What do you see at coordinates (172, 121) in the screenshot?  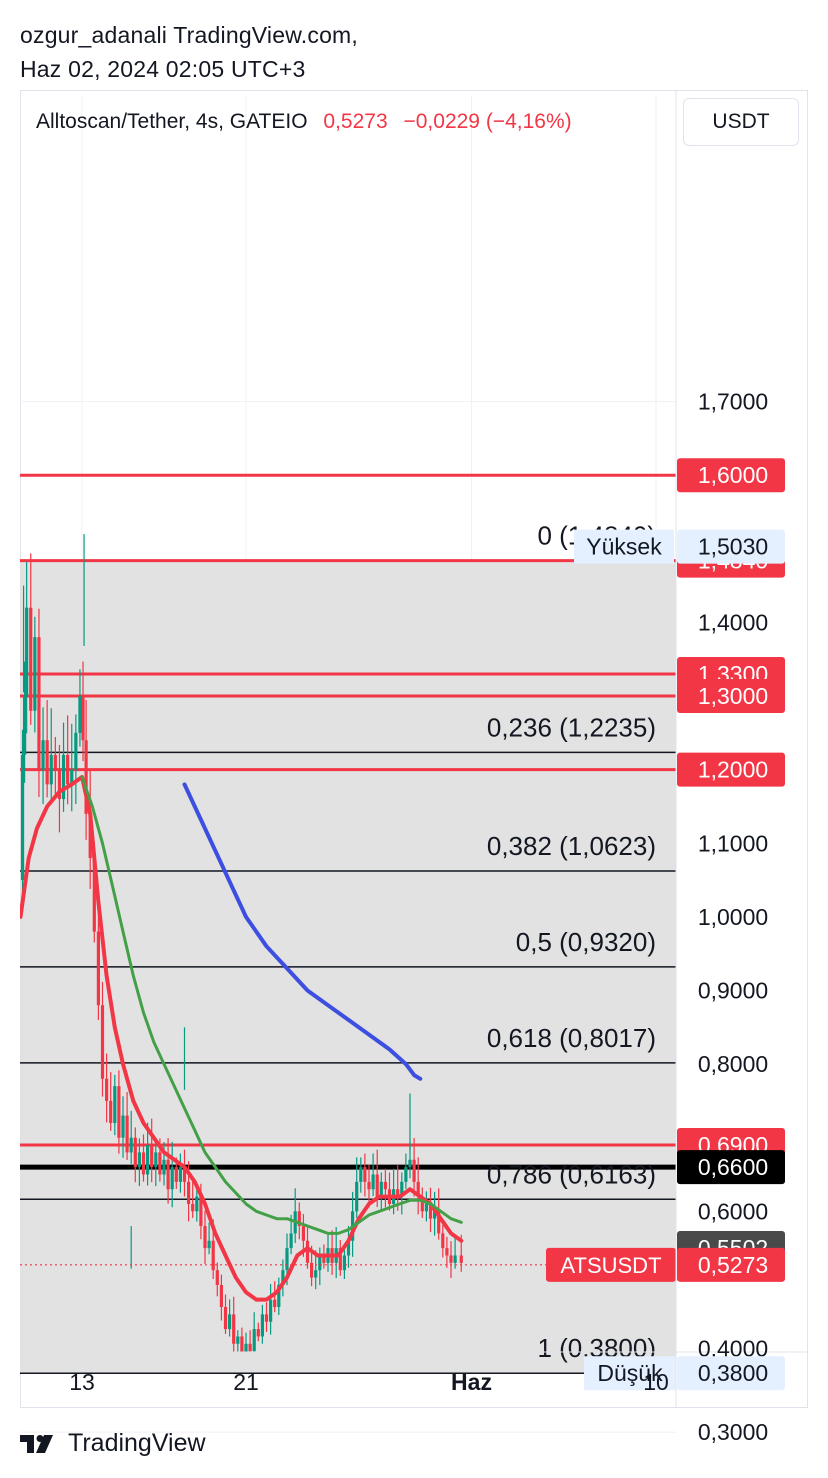 I see `symbol-name: Alltoscan/Tether, 4s, GATEIO` at bounding box center [172, 121].